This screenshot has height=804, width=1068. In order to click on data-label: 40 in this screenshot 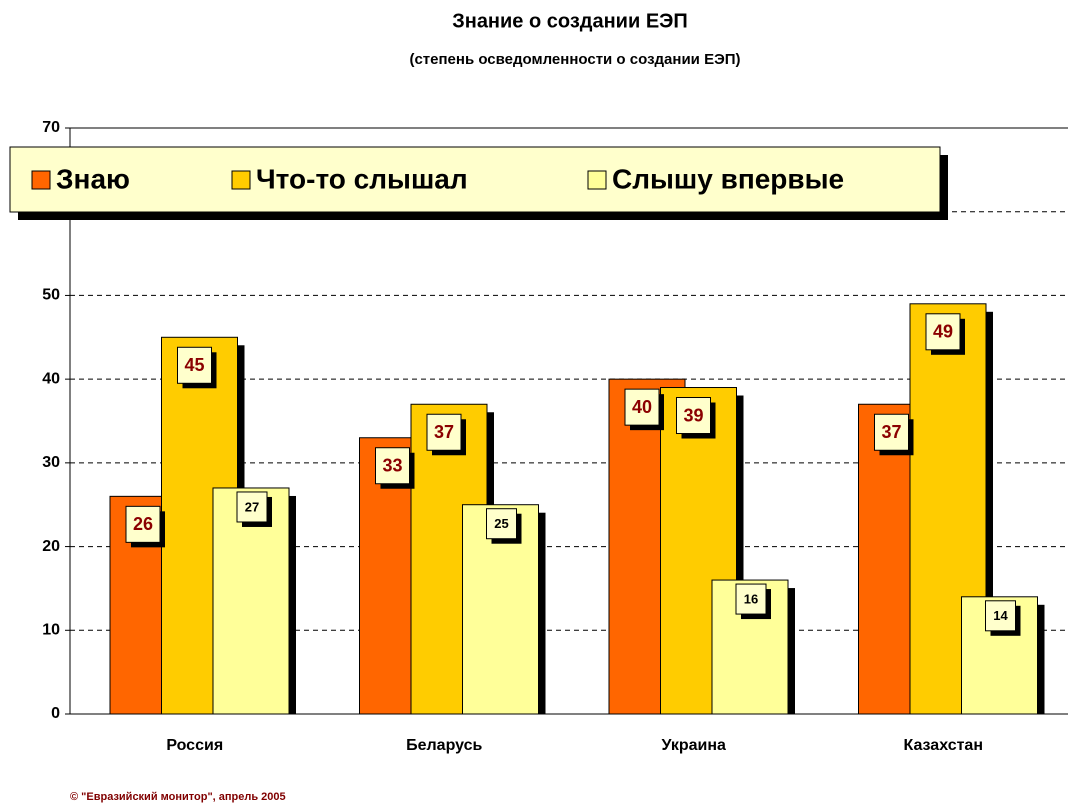, I will do `click(642, 407)`.